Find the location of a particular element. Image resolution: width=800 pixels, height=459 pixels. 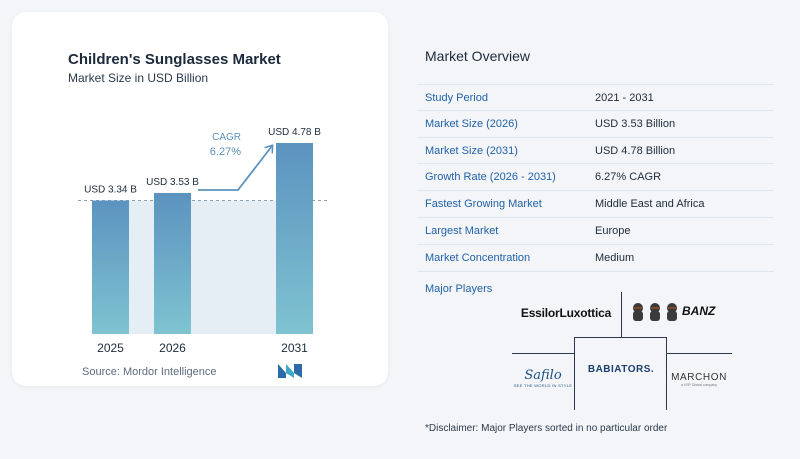

overview-row: Market Size (2031) USD 4.78 Billion is located at coordinates (595, 151).